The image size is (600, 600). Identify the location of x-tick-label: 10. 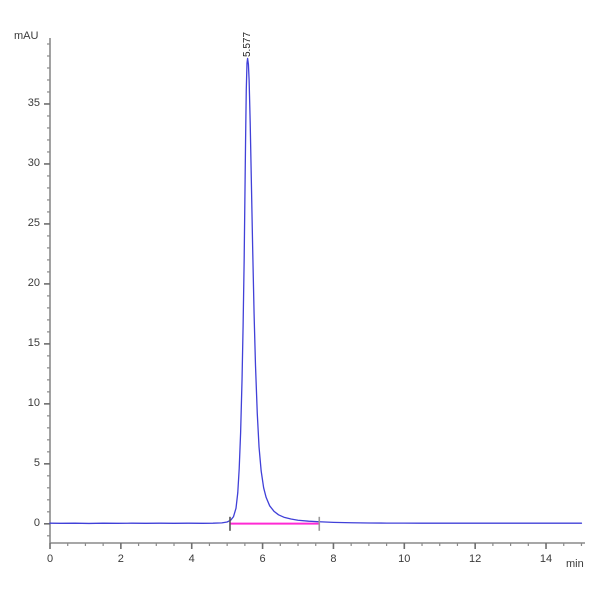
(404, 559).